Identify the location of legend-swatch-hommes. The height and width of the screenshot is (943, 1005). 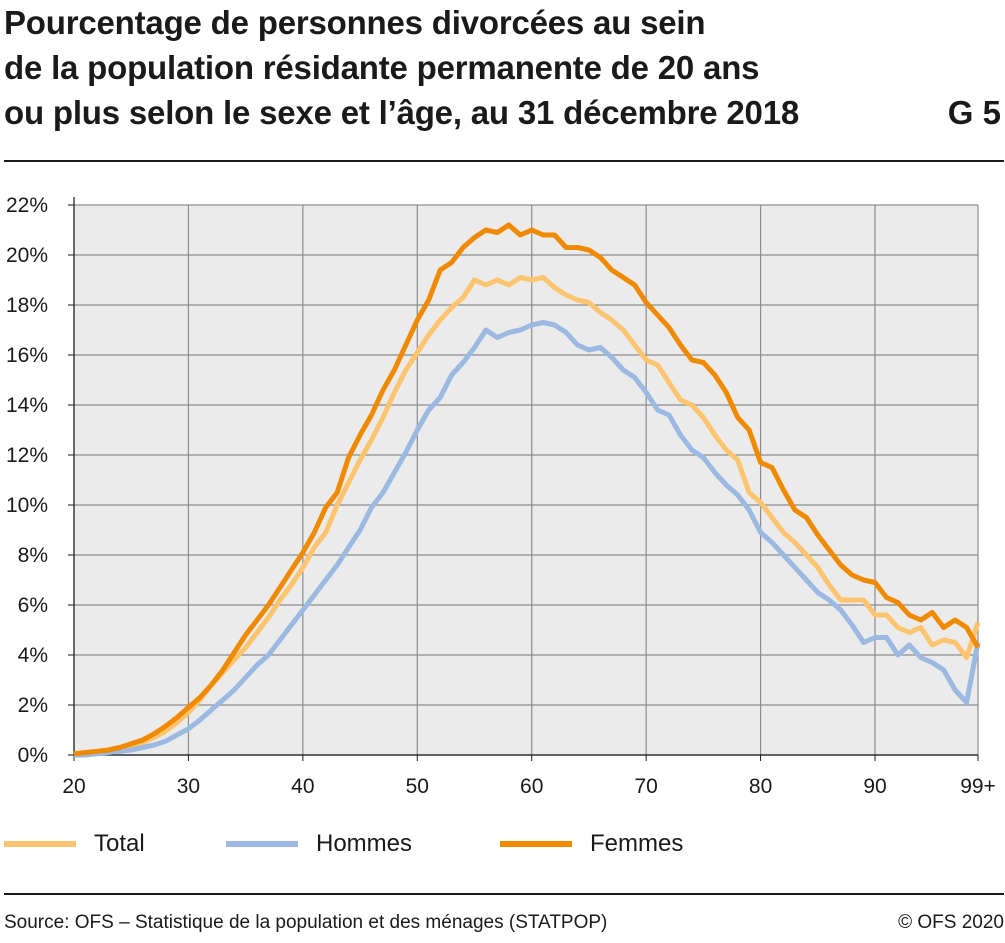
(262, 844).